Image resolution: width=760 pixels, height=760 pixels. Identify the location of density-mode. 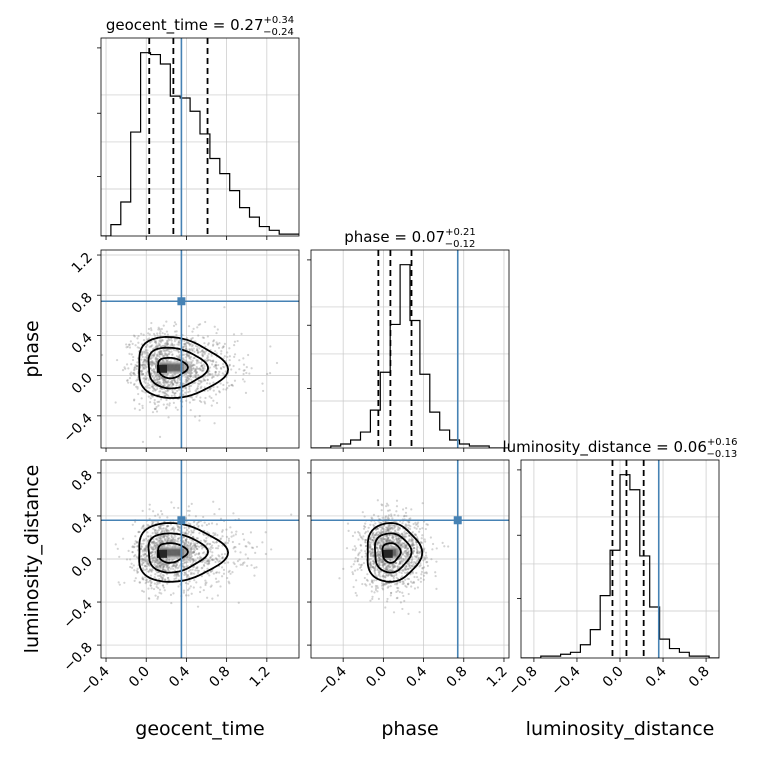
(162, 368).